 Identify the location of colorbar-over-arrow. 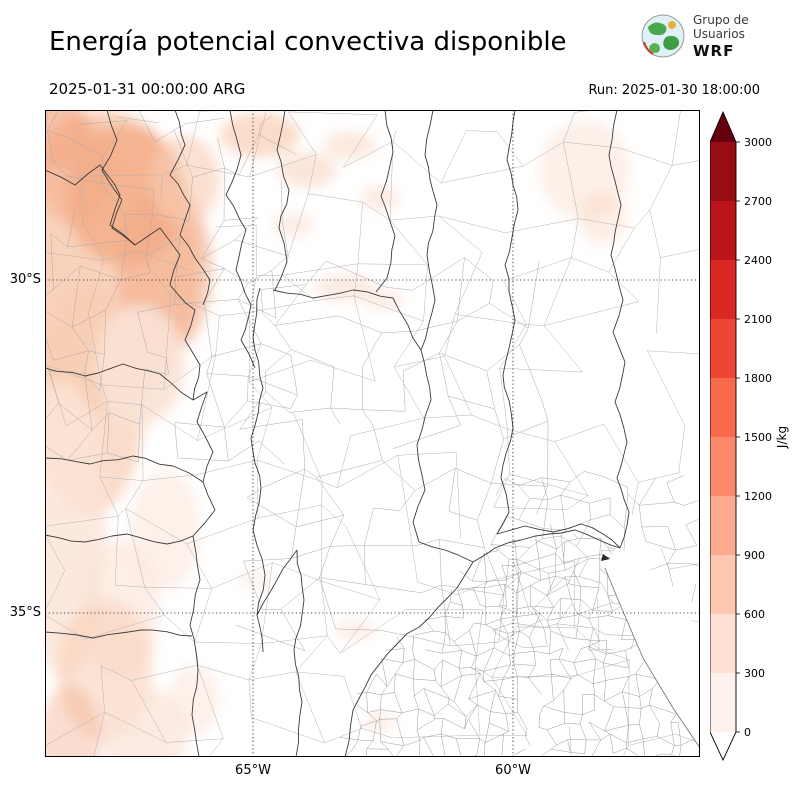
(723, 127).